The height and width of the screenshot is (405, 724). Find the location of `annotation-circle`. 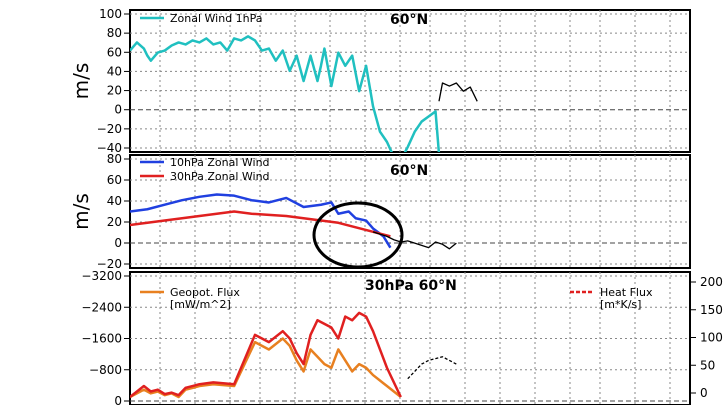

annotation-circle is located at coordinates (358, 235).